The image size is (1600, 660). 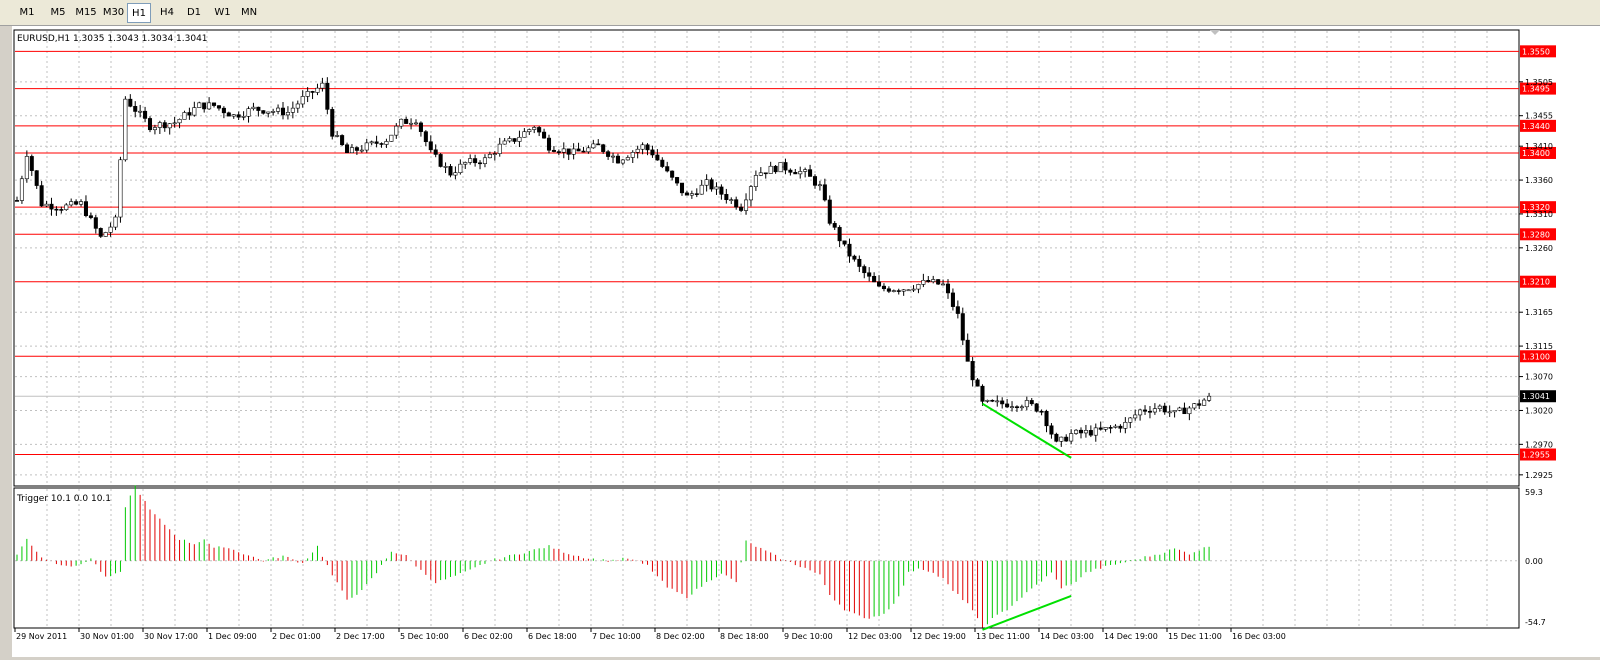 I want to click on price-tick-label: 1.3070, so click(x=1539, y=377).